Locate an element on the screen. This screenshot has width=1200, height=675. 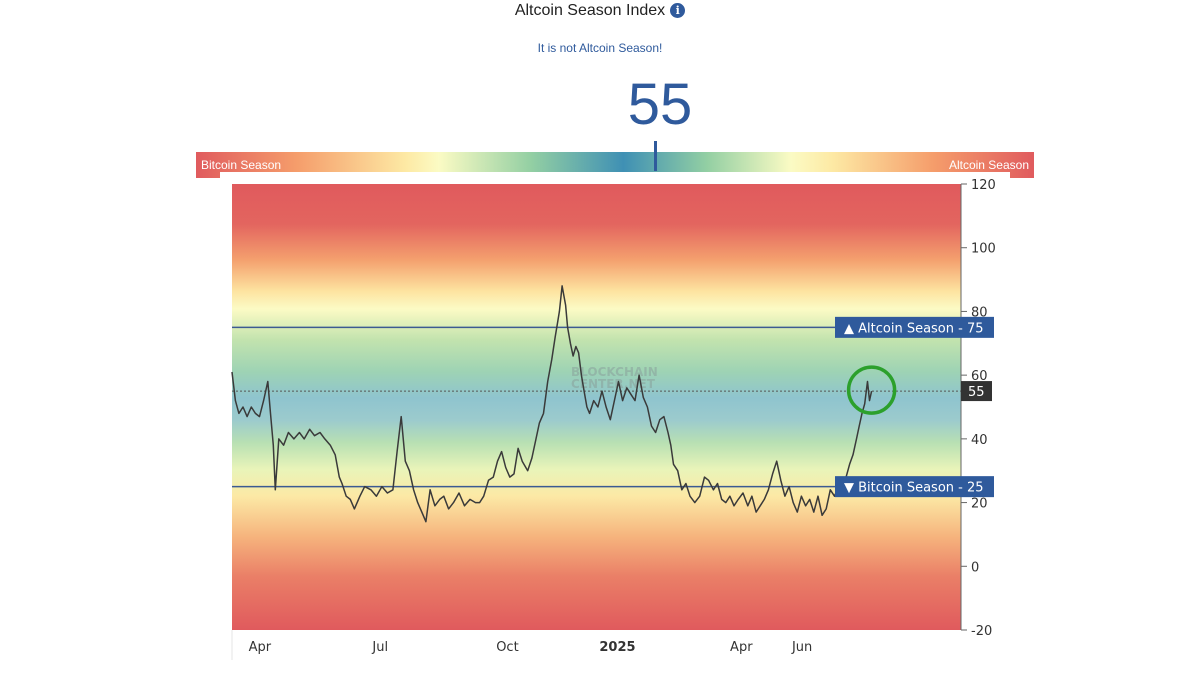
watermark-line-1: BLOCKCHAIN is located at coordinates (614, 372).